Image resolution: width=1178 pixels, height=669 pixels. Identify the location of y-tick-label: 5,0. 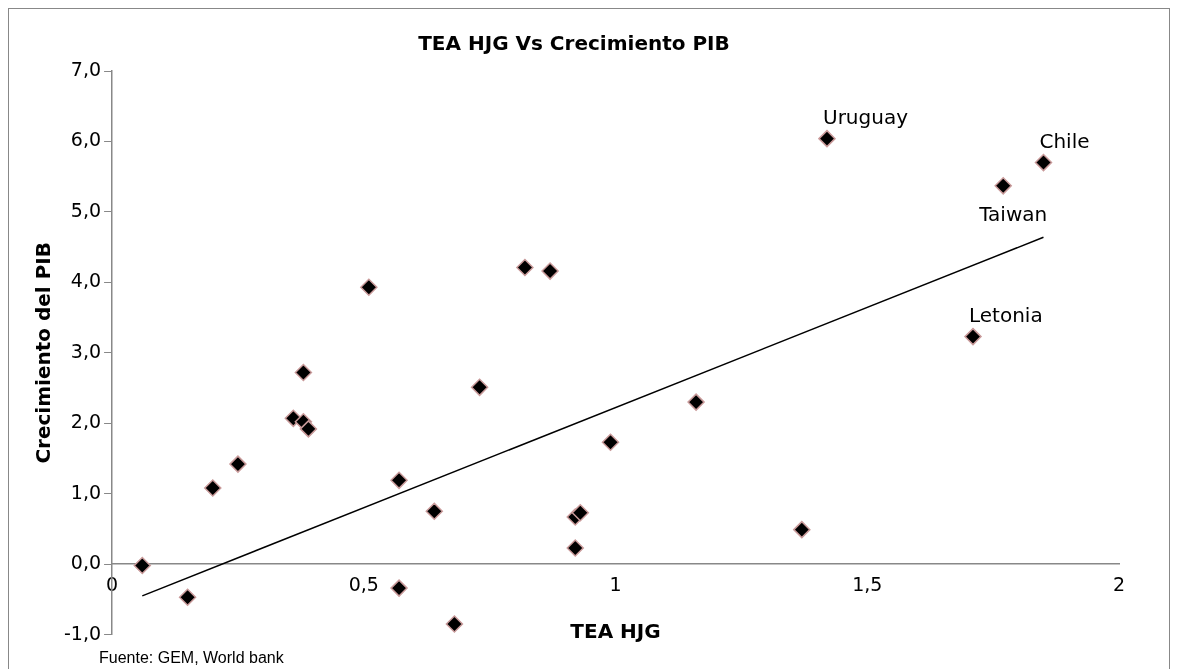
(86, 209).